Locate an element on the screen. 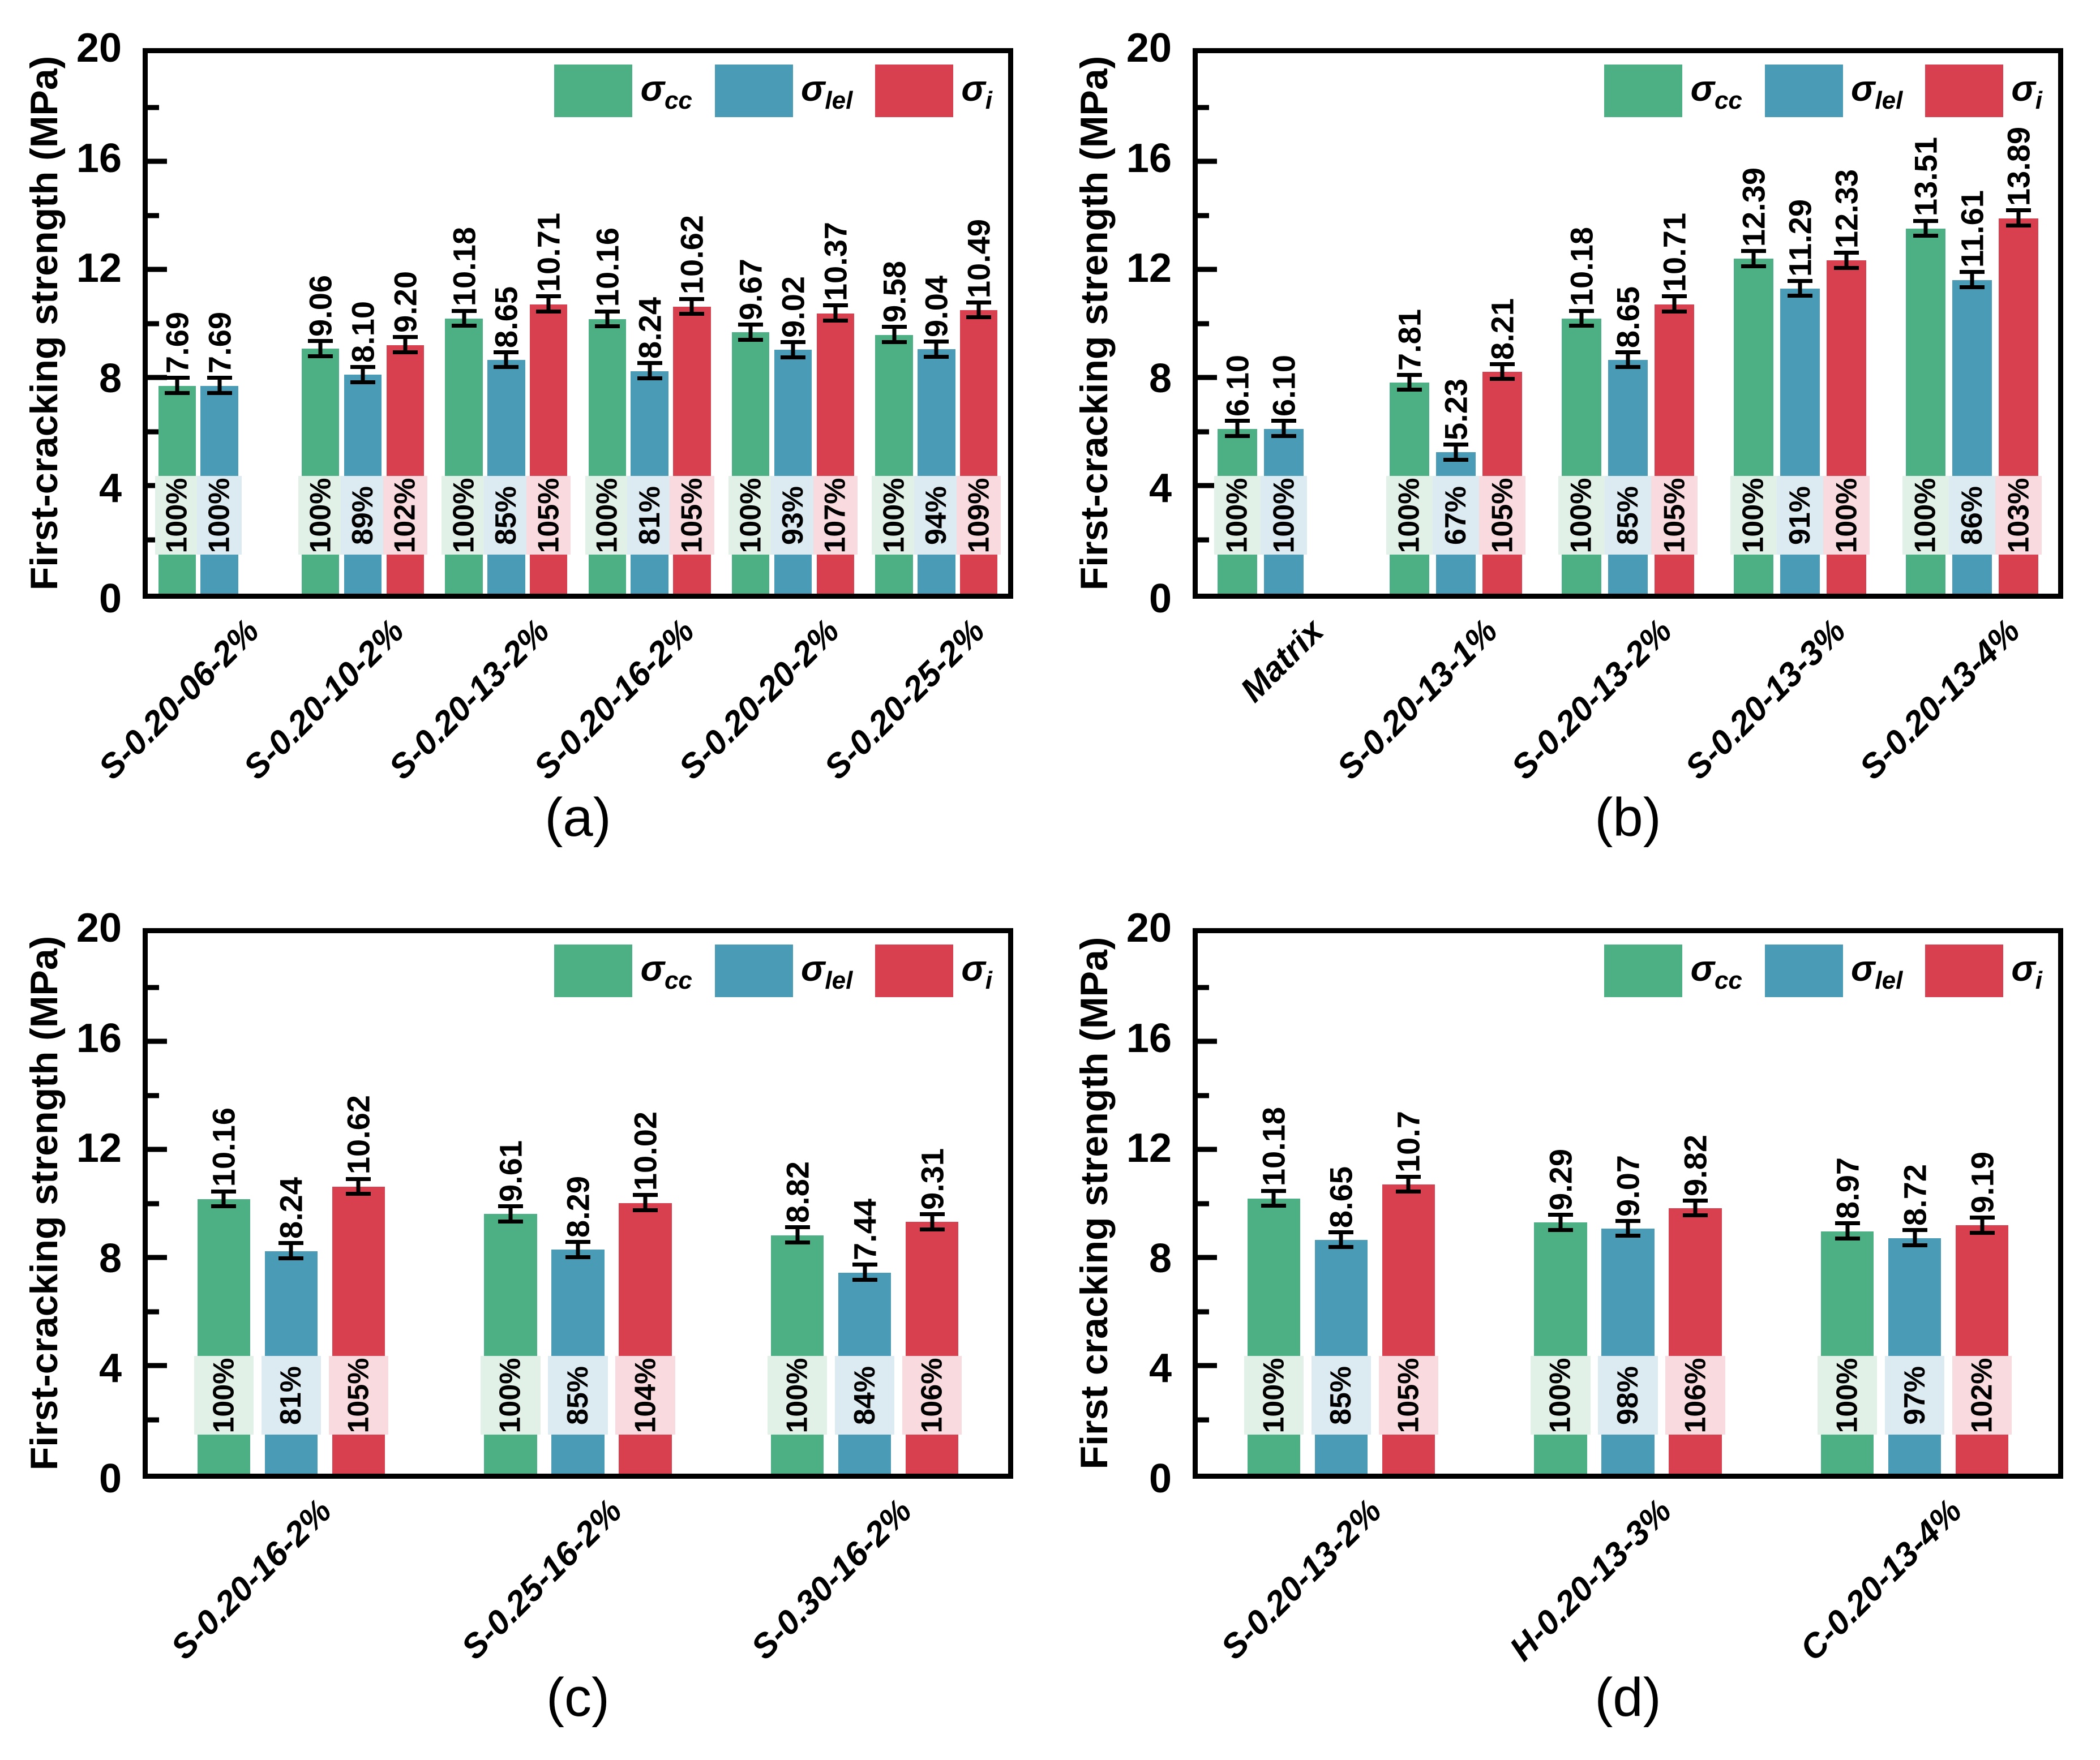  bar-value-label: 7.44 is located at coordinates (865, 1230).